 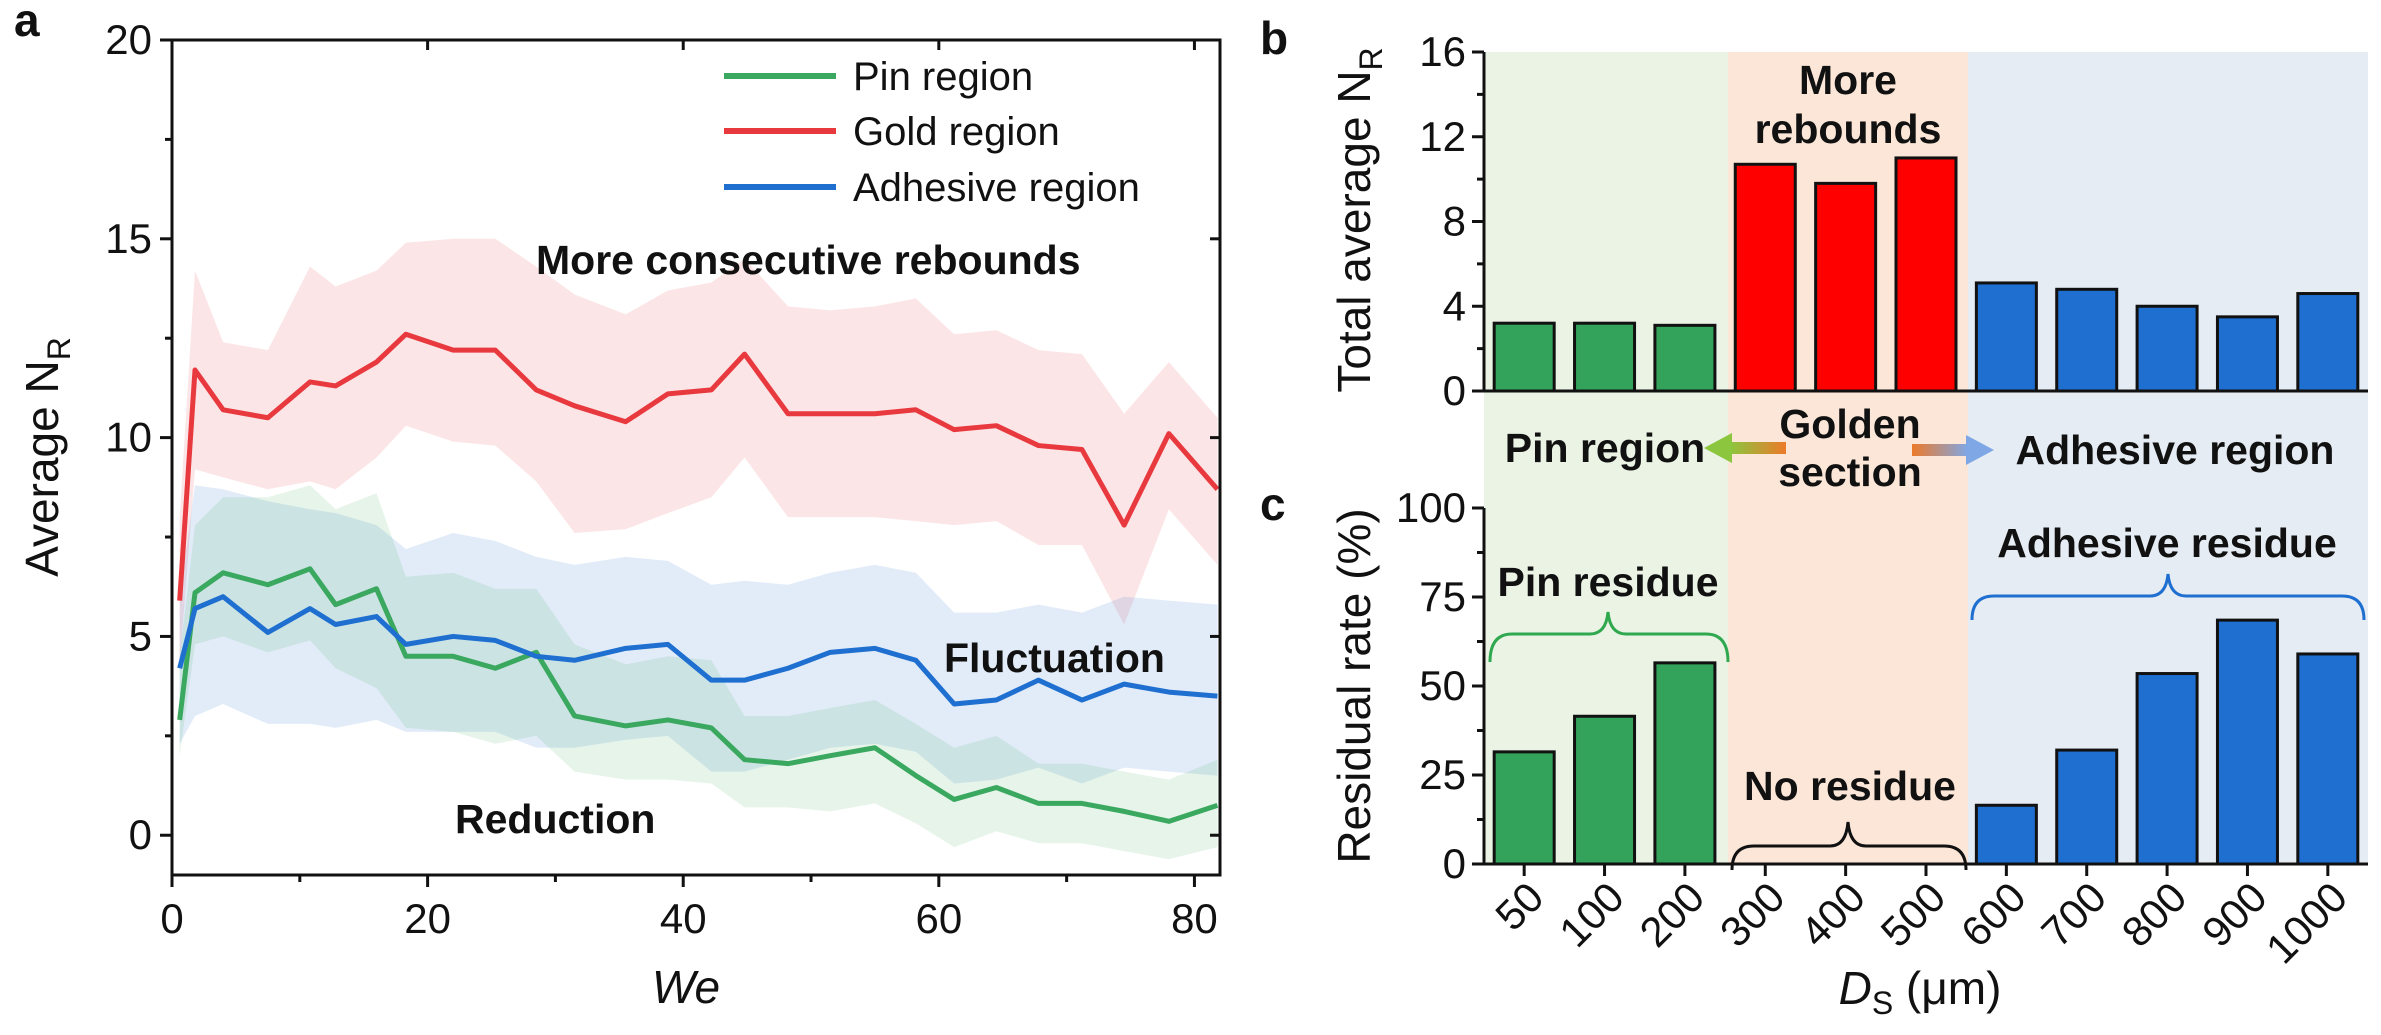 I want to click on x-tick-label-200: 200, so click(x=1671, y=914).